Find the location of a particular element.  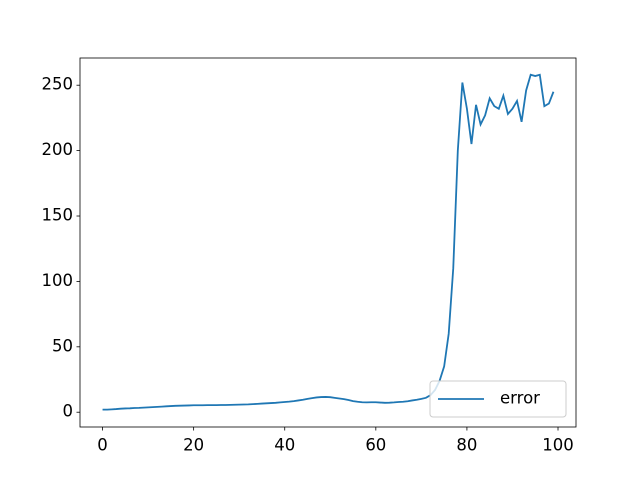

legend-box is located at coordinates (498, 399).